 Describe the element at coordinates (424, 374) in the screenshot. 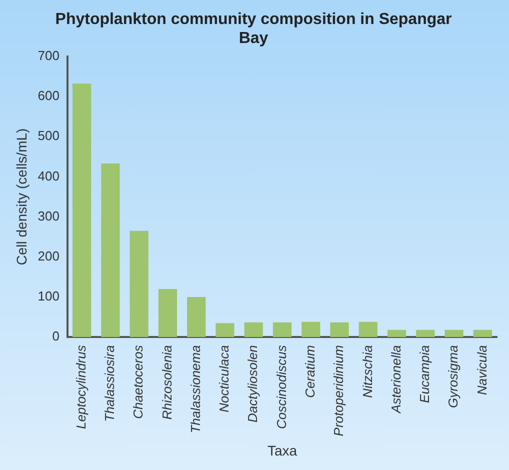

I see `x-tick-label: Eucampia` at that location.